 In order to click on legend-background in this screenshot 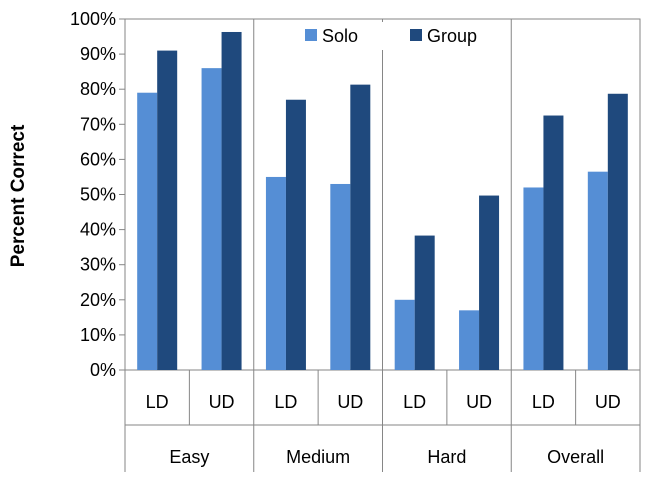, I will do `click(403, 36)`.